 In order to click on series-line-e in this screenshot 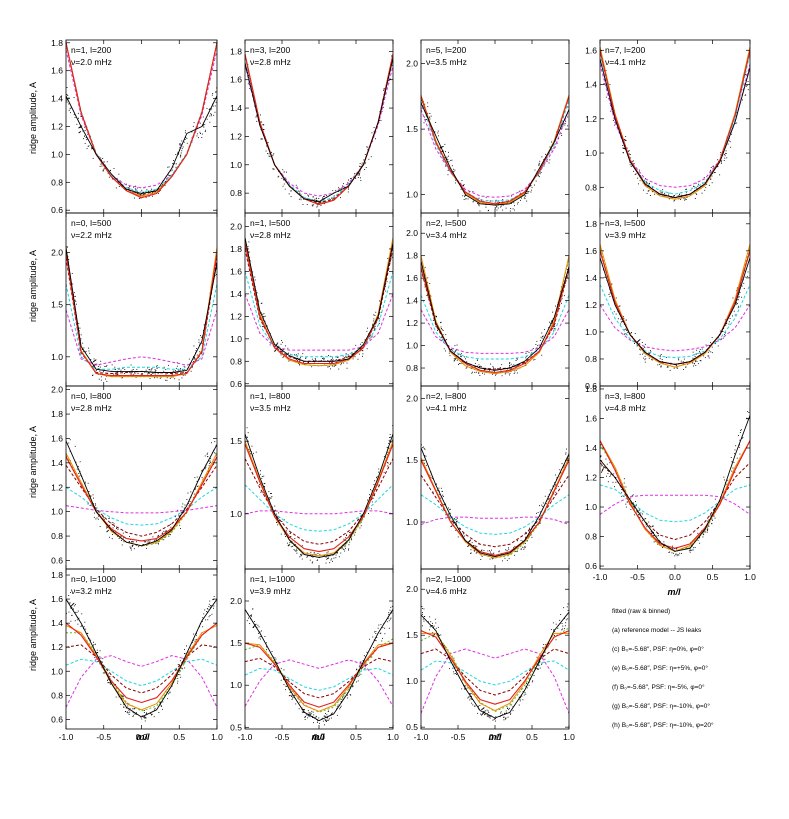, I will do `click(319, 322)`.